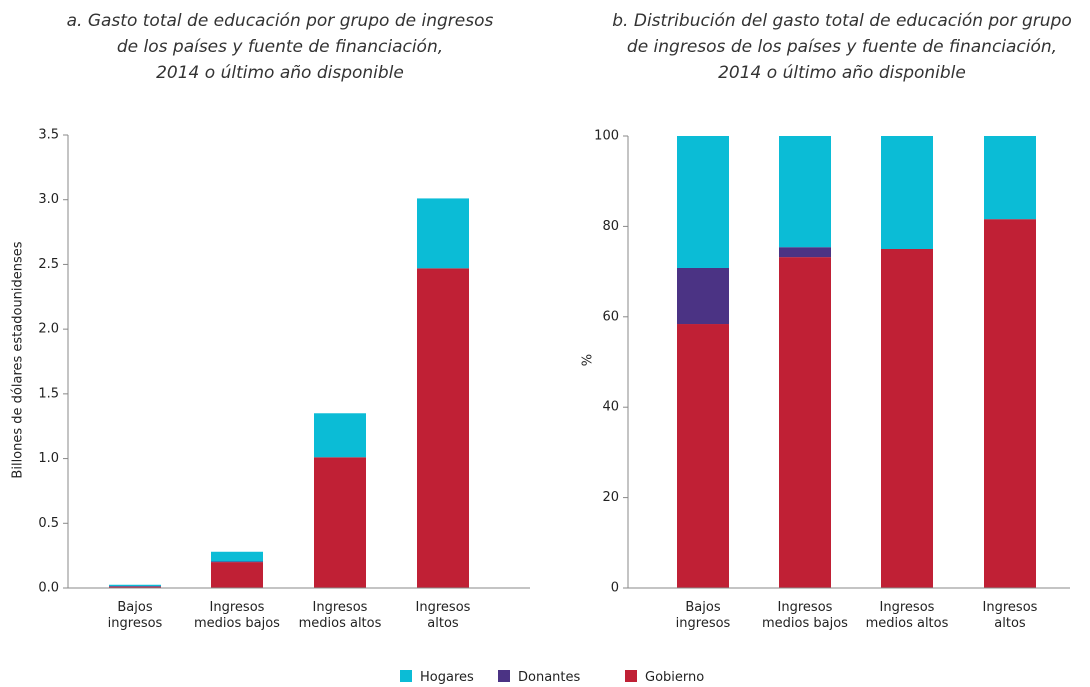 This screenshot has width=1090, height=687. Describe the element at coordinates (48, 393) in the screenshot. I see `y-tick-label: 1.5` at that location.